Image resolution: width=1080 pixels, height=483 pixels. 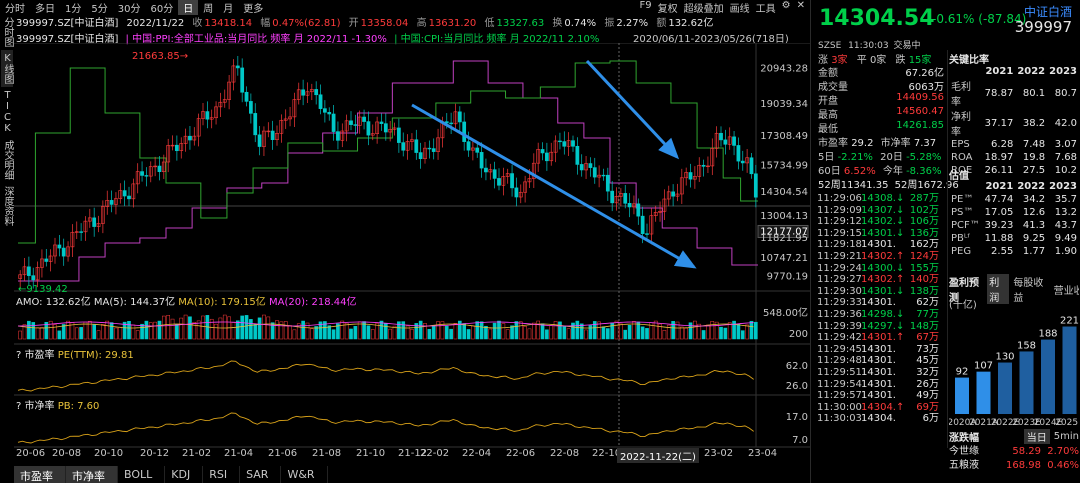 What do you see at coordinates (1005, 423) in the screenshot?
I see `forecast-category: 2022E` at bounding box center [1005, 423].